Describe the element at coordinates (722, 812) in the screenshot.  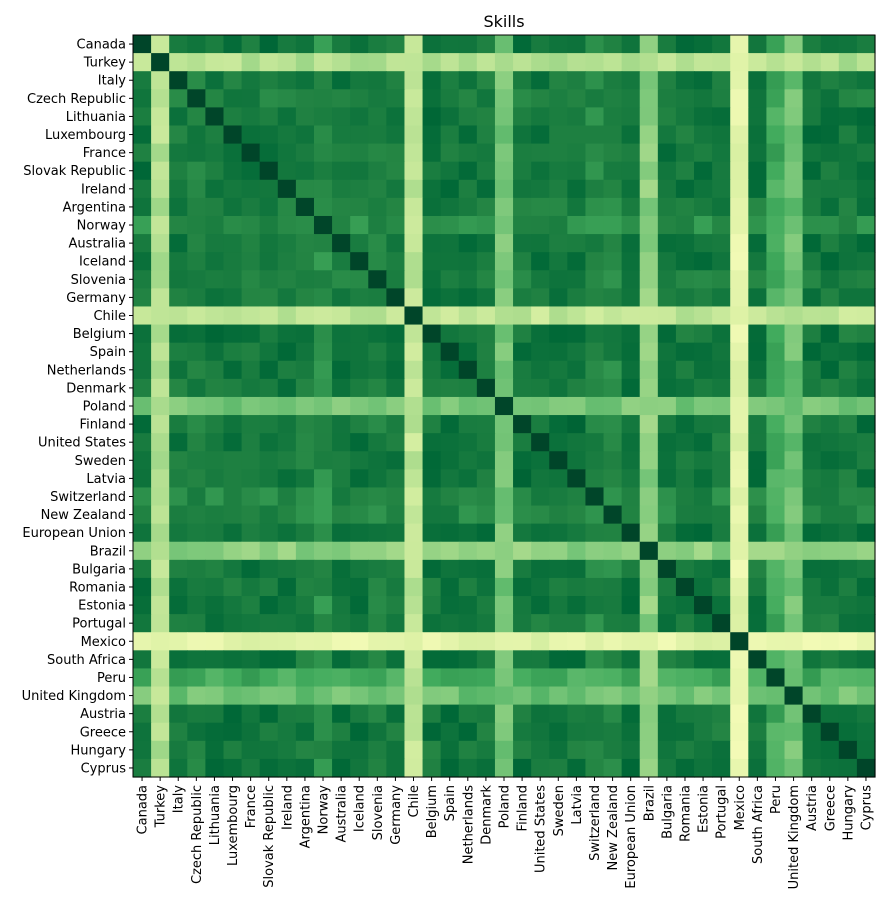
I see `x-tick-label: Portugal` at that location.